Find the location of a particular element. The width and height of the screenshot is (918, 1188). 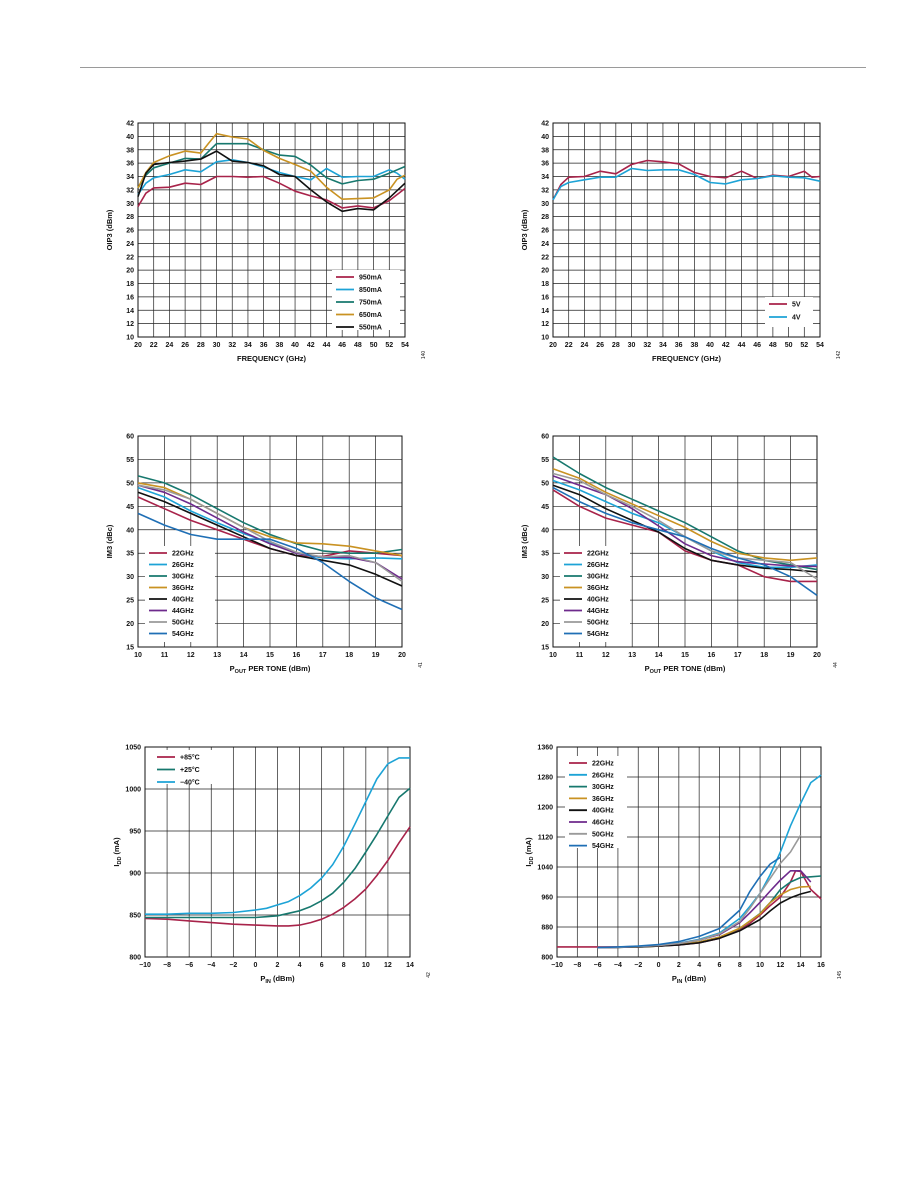

y-tick-label: 40 is located at coordinates (130, 530).